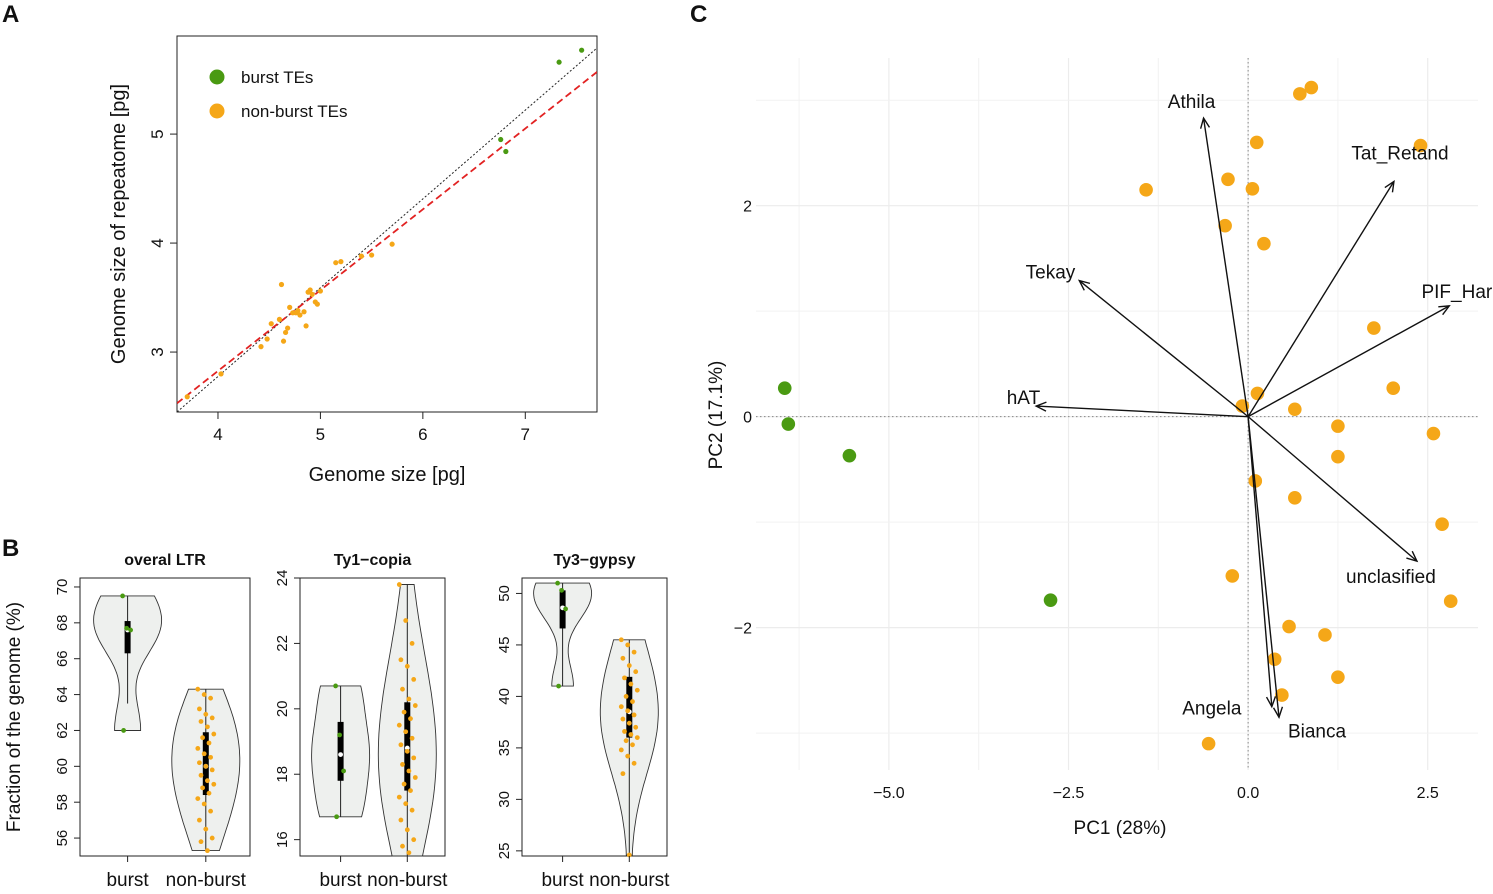  What do you see at coordinates (504, 799) in the screenshot?
I see `y-tick-label: 30` at bounding box center [504, 799].